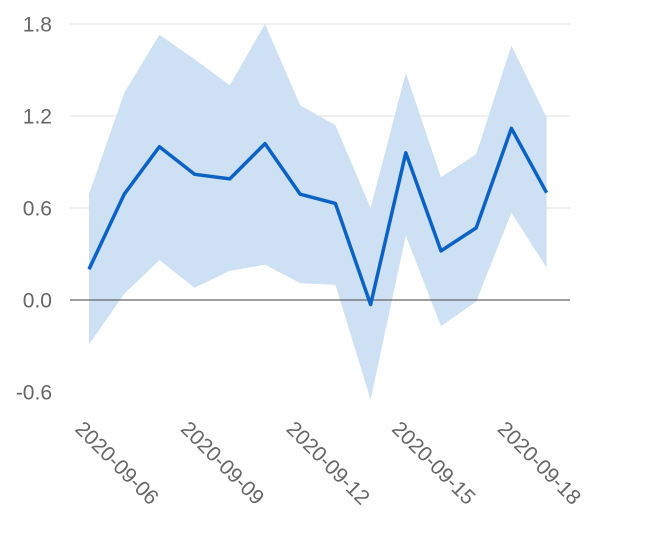  I want to click on y-tick-label: -0.6, so click(34, 393).